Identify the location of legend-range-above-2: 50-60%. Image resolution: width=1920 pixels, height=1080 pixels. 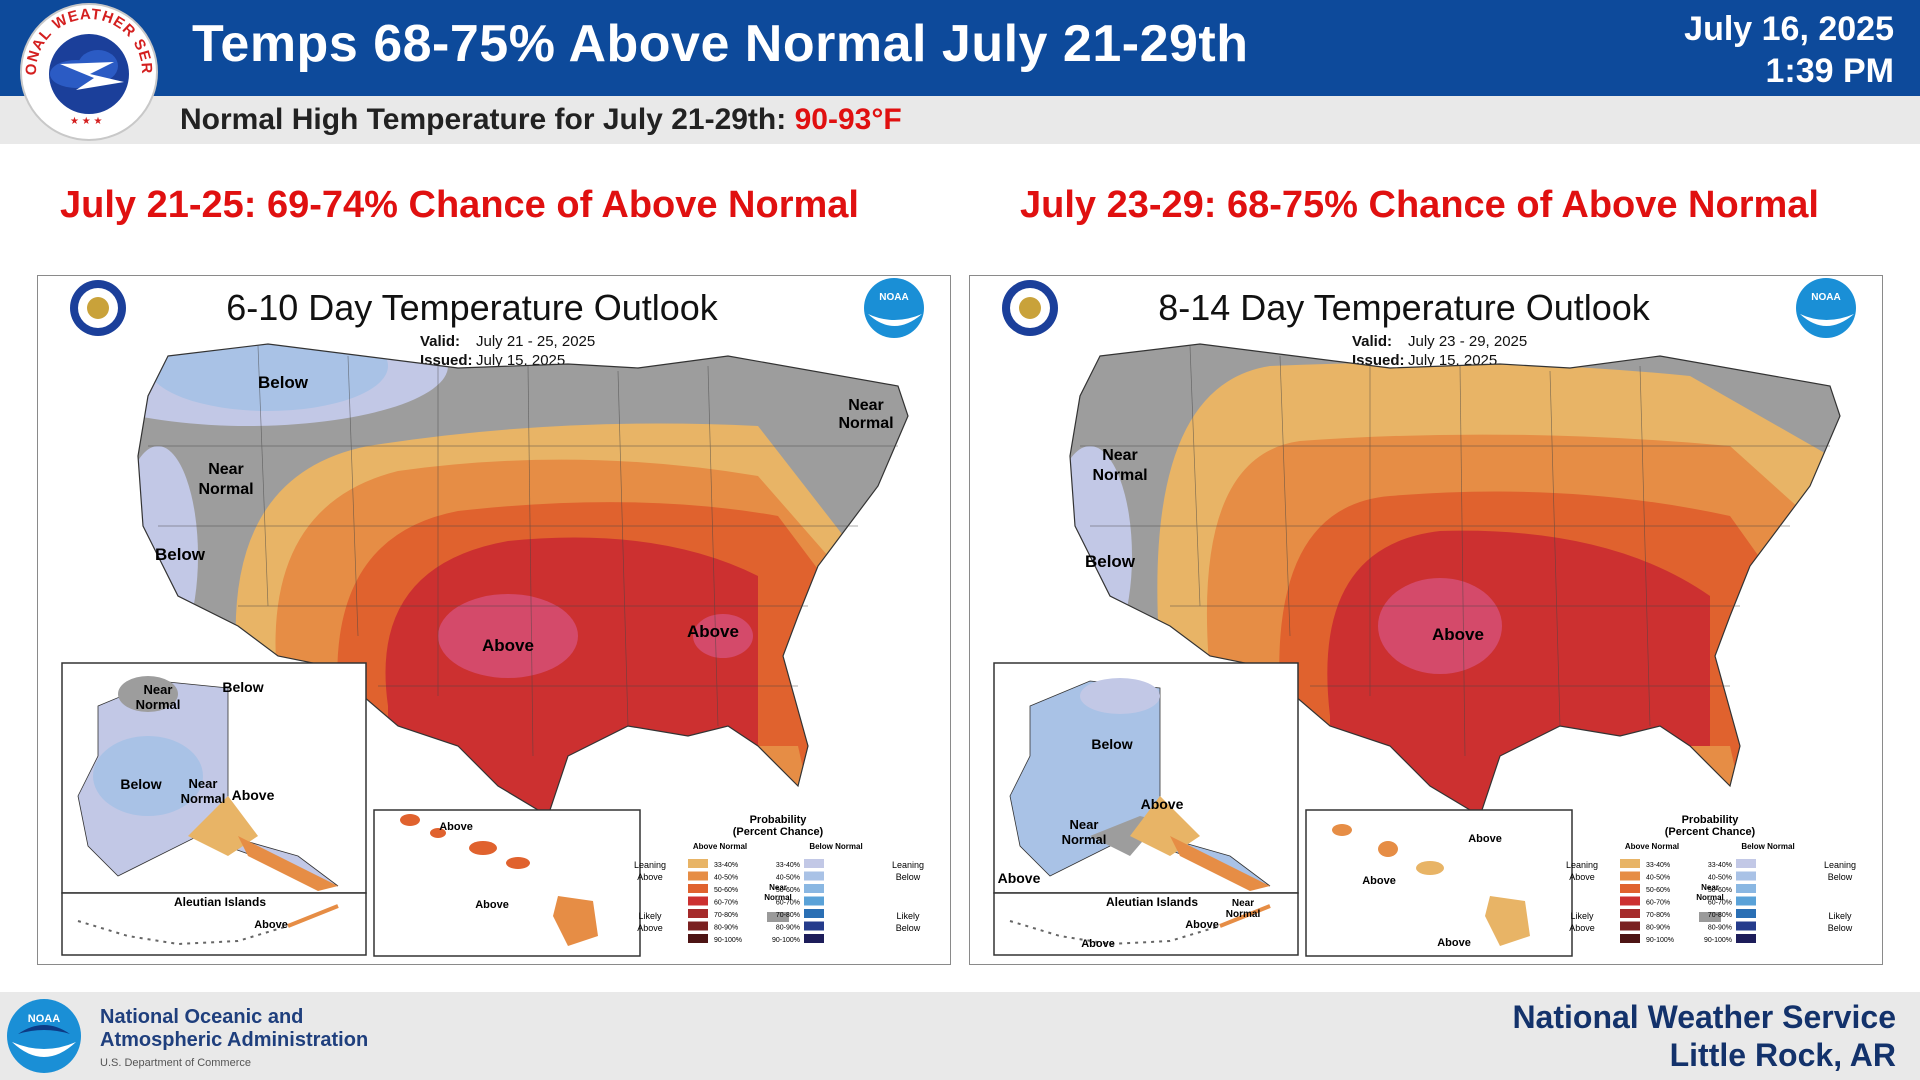
(726, 890).